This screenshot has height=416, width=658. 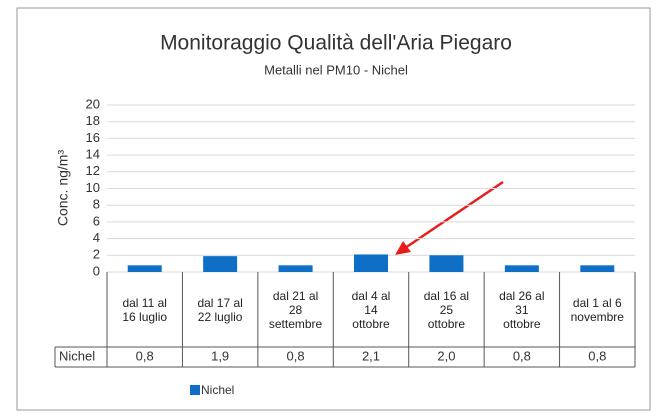 I want to click on y-tick-label: 2, so click(x=96, y=254).